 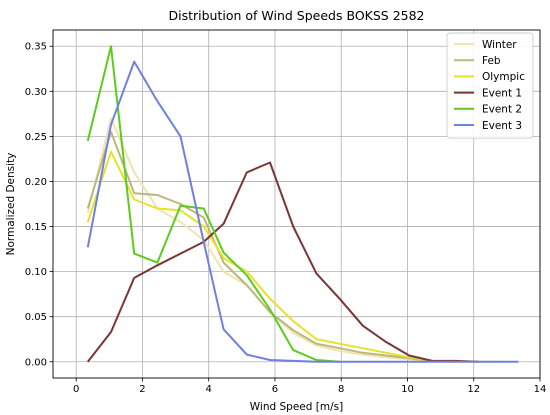 I want to click on x-tick-label: 4, so click(x=209, y=389).